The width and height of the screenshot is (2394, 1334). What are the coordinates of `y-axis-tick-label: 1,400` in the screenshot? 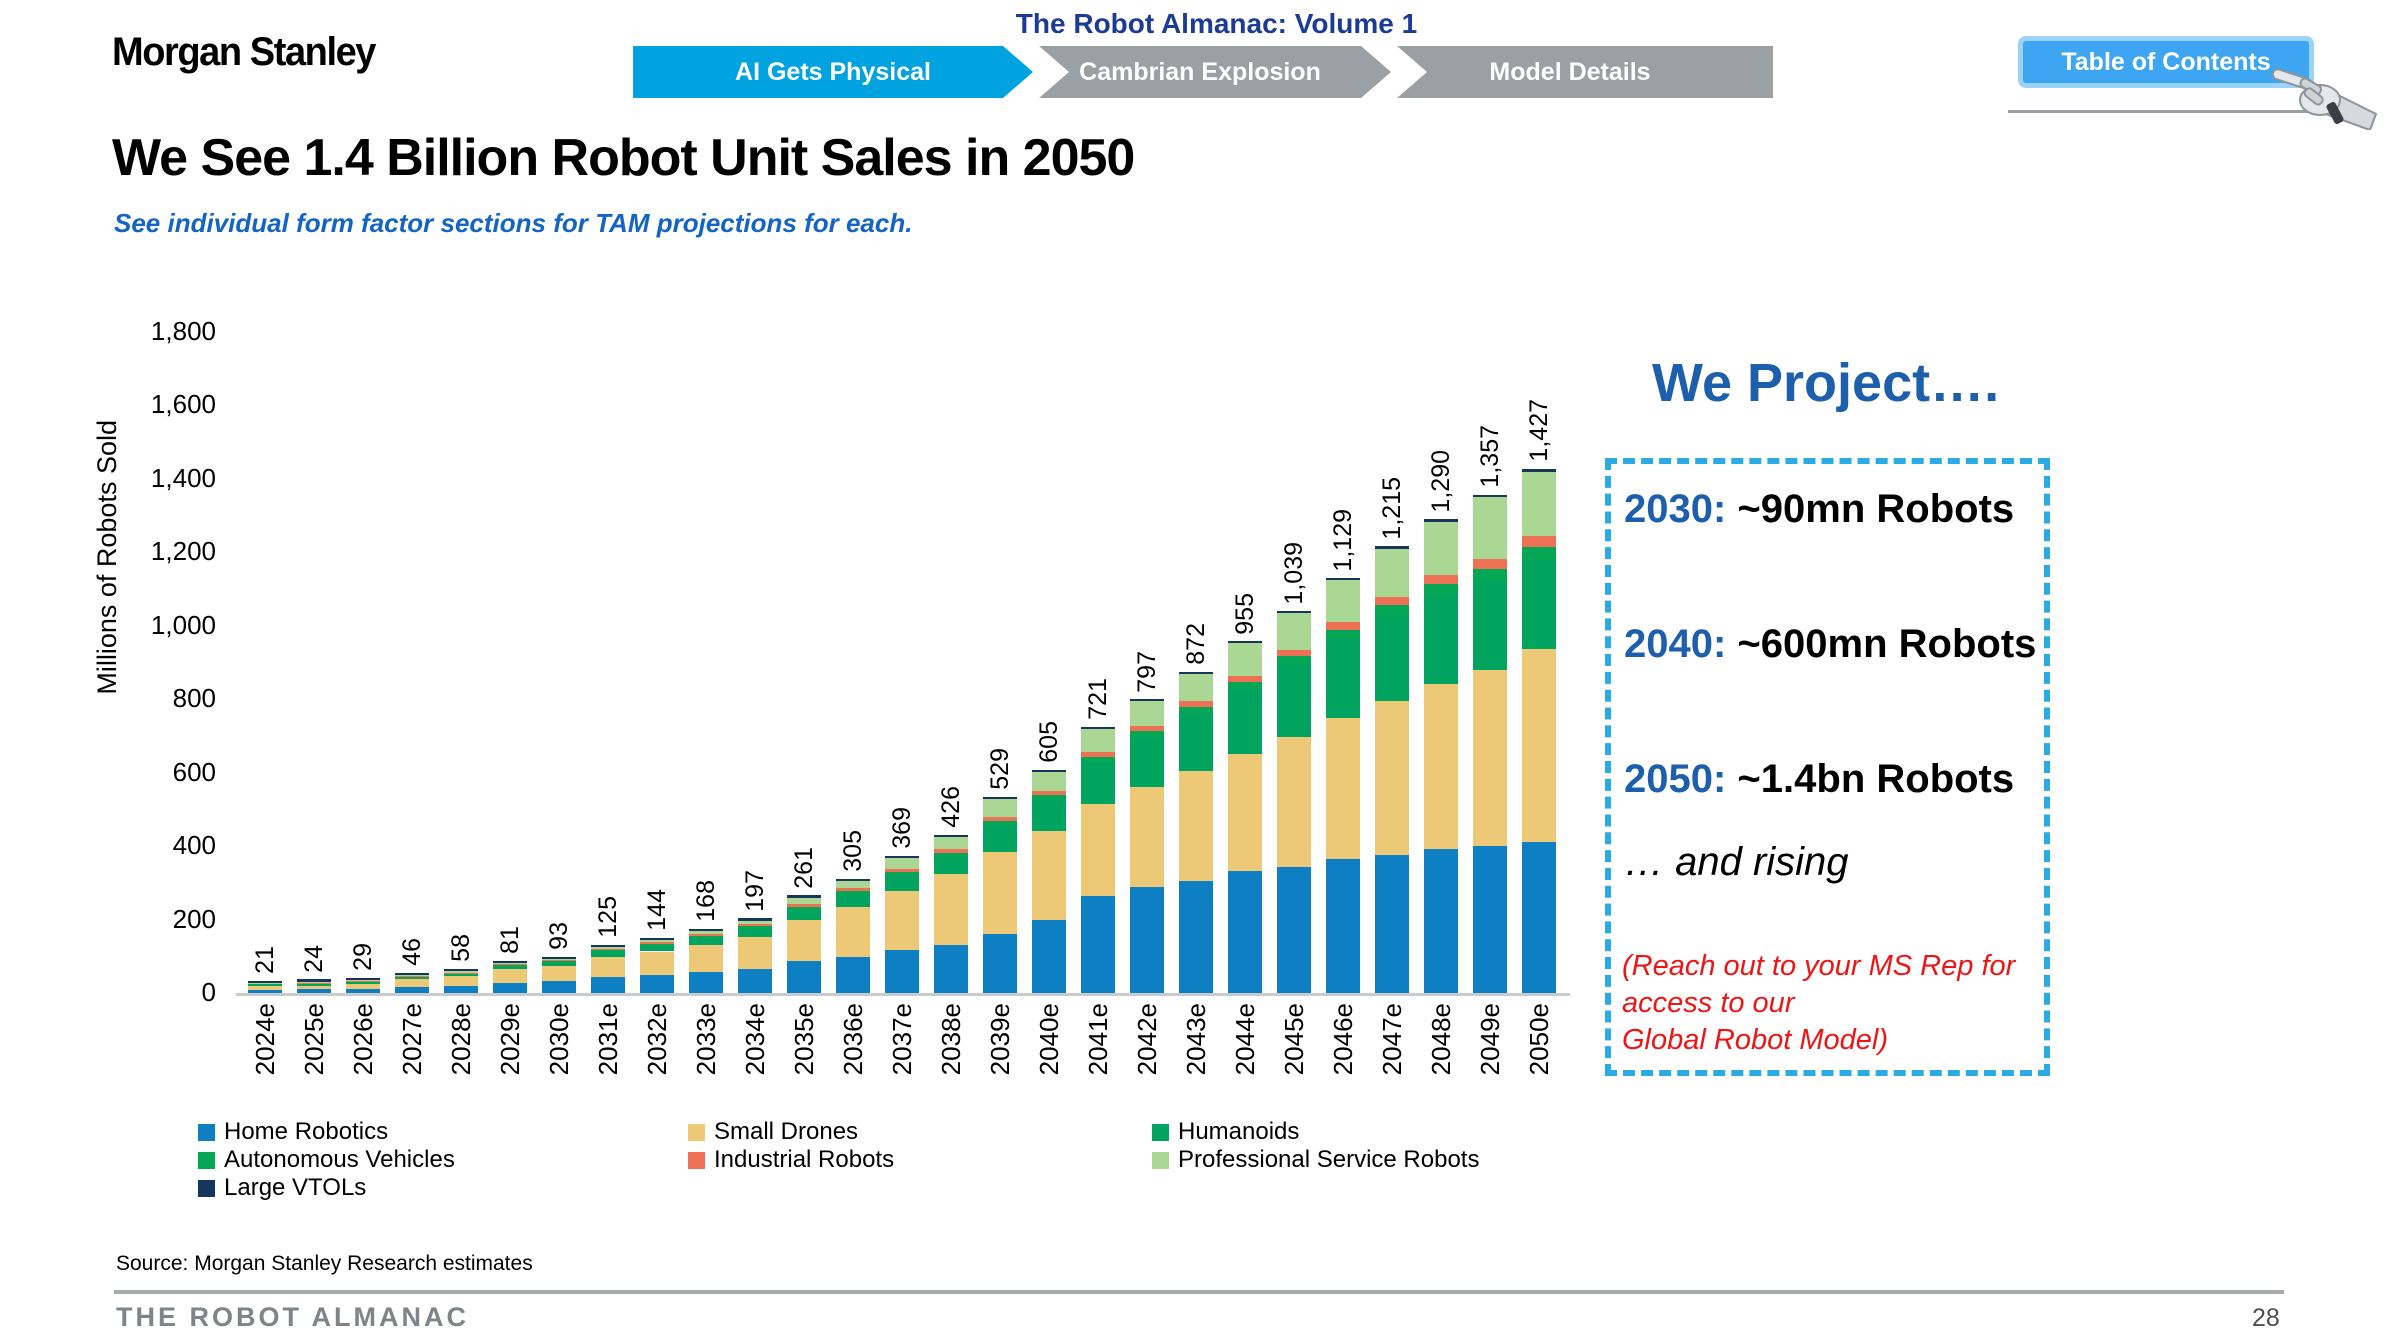 It's located at (183, 477).